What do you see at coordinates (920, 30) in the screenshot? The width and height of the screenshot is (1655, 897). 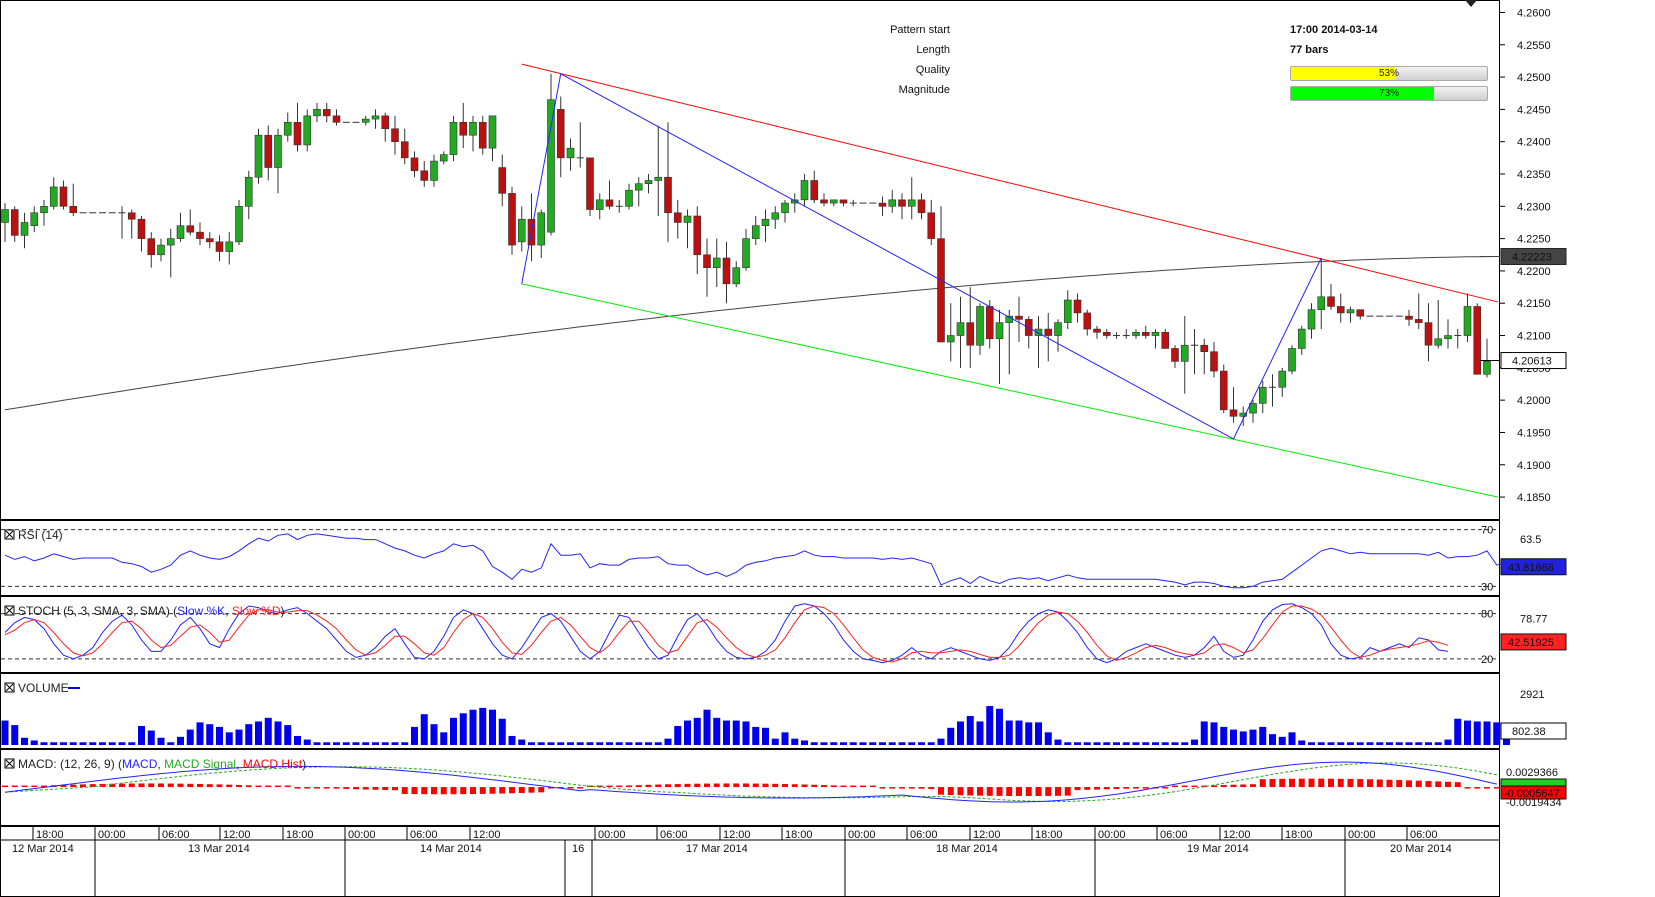 I see `pattern-start-label: Pattern start` at bounding box center [920, 30].